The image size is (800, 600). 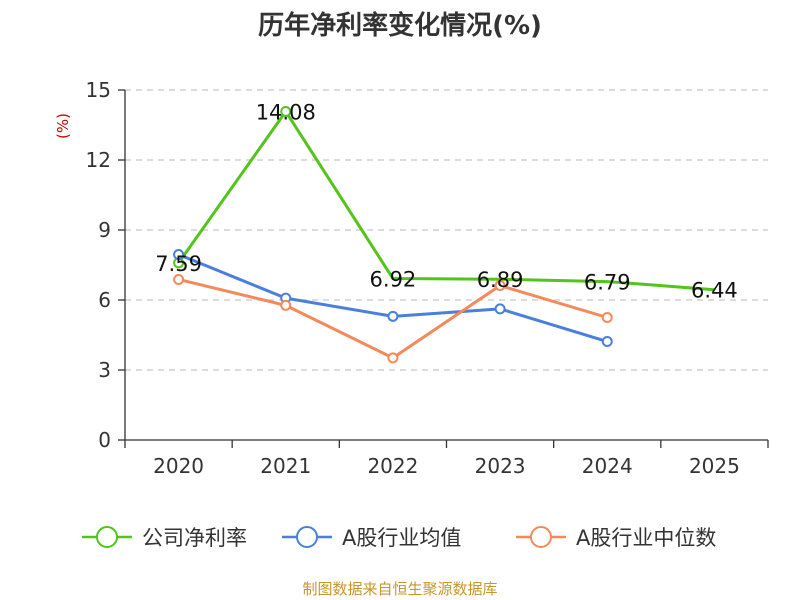 I want to click on legend-label: 公司净利率, so click(x=194, y=538).